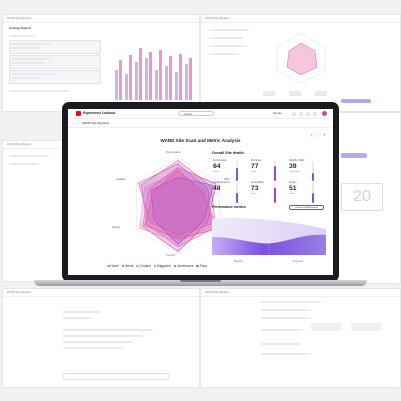 This screenshot has height=401, width=401. What do you see at coordinates (225, 171) in the screenshot?
I see `metric-performance: Performance 64 Score` at bounding box center [225, 171].